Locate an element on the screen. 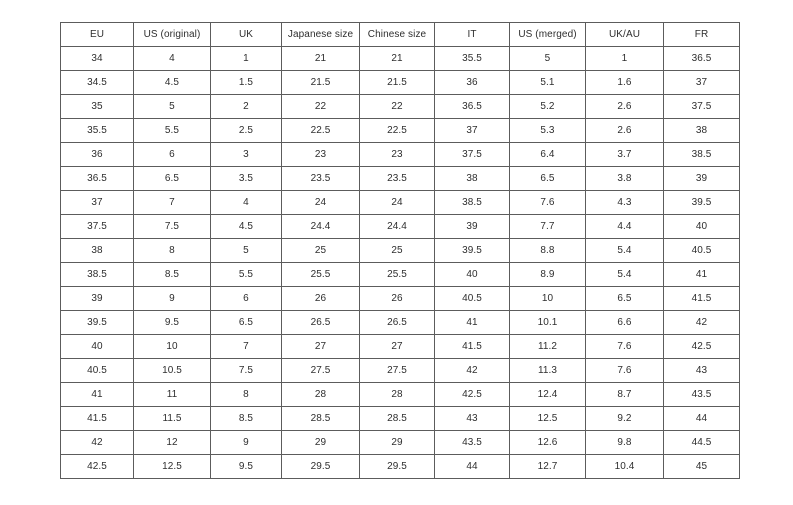 The width and height of the screenshot is (793, 505). table-cell: 9.8 is located at coordinates (624, 442).